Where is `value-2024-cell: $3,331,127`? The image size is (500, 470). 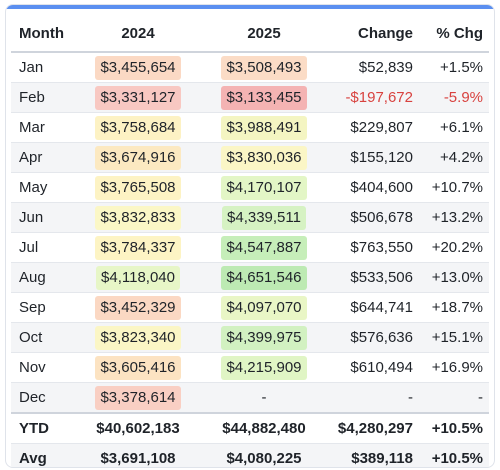 value-2024-cell: $3,331,127 is located at coordinates (138, 97).